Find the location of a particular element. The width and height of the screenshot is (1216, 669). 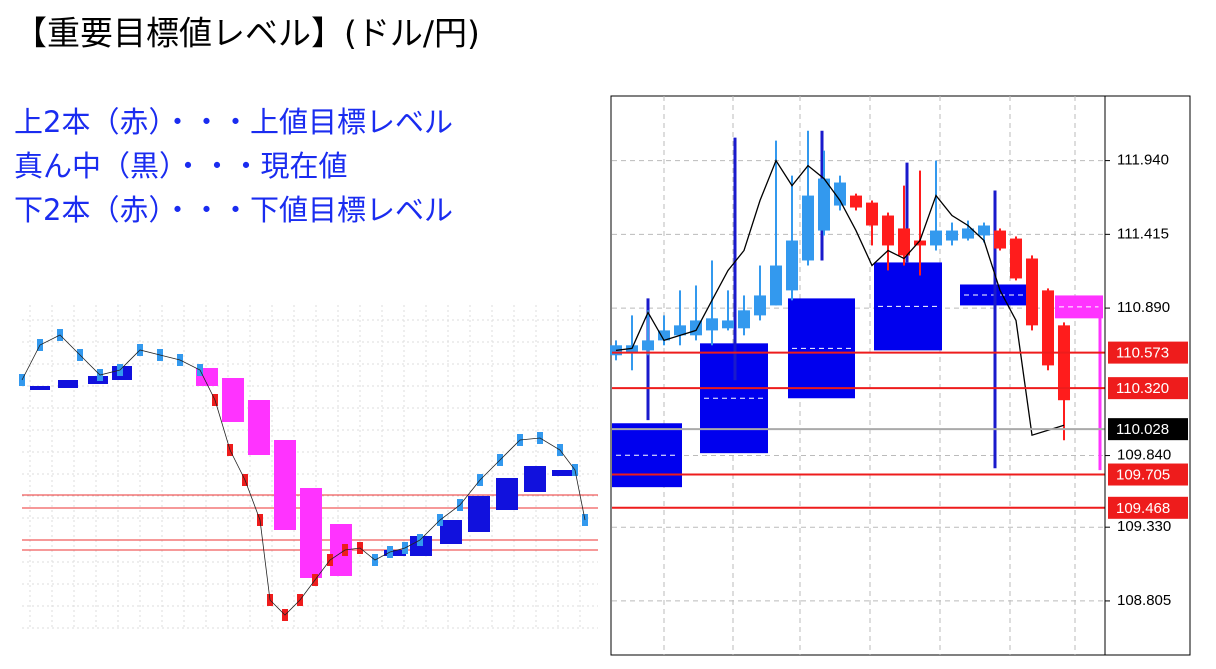

y-tick-label: 108.805 is located at coordinates (1144, 600).